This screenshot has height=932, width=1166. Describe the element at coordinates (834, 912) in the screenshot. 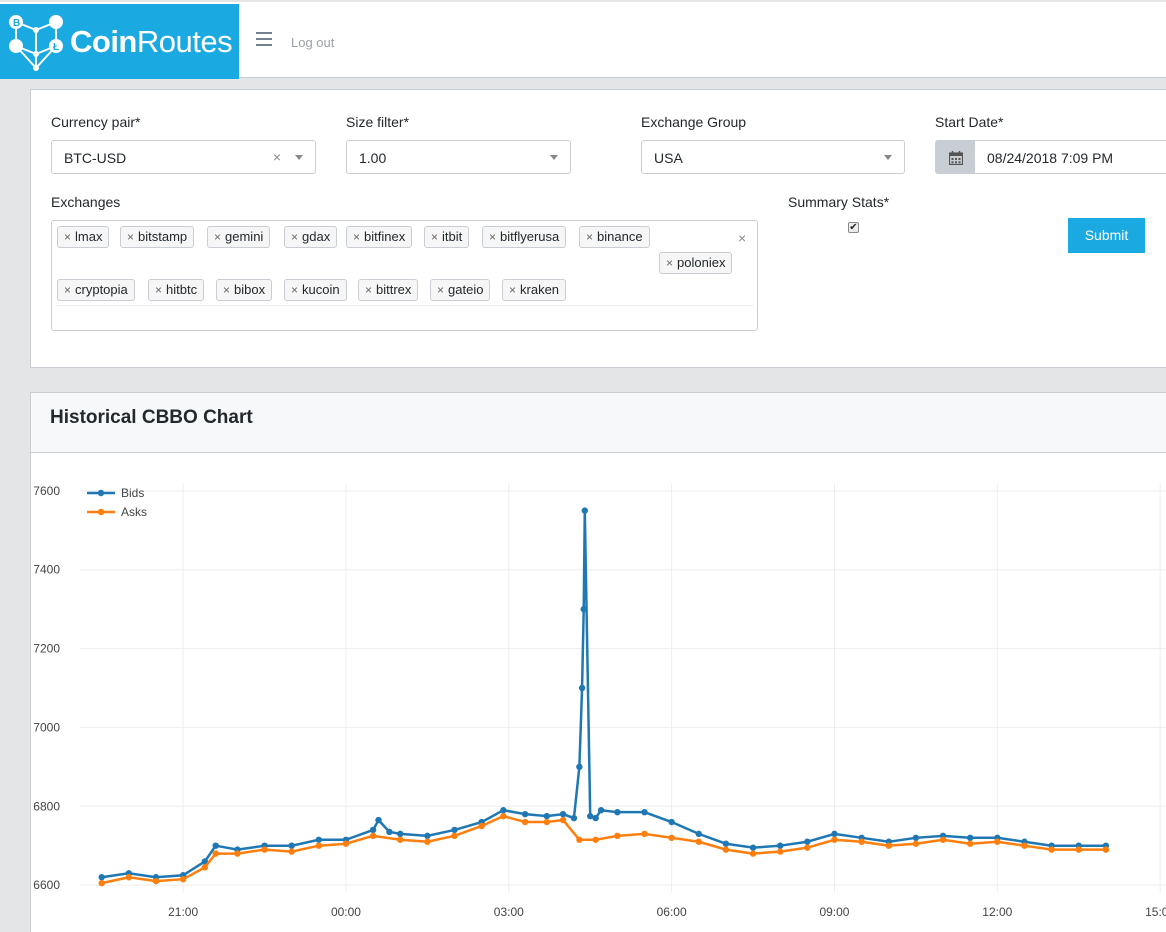

I see `x-tick-label: 09:00` at that location.